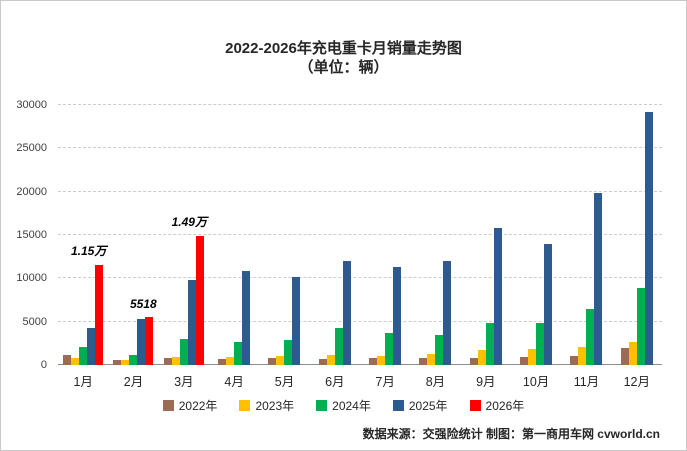 Image resolution: width=687 pixels, height=451 pixels. I want to click on x-tick-label: 10月, so click(536, 382).